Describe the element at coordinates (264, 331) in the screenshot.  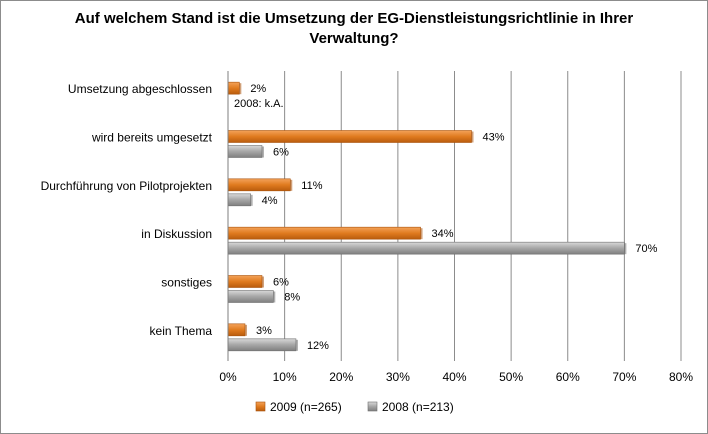
I see `data-label: 3%` at that location.